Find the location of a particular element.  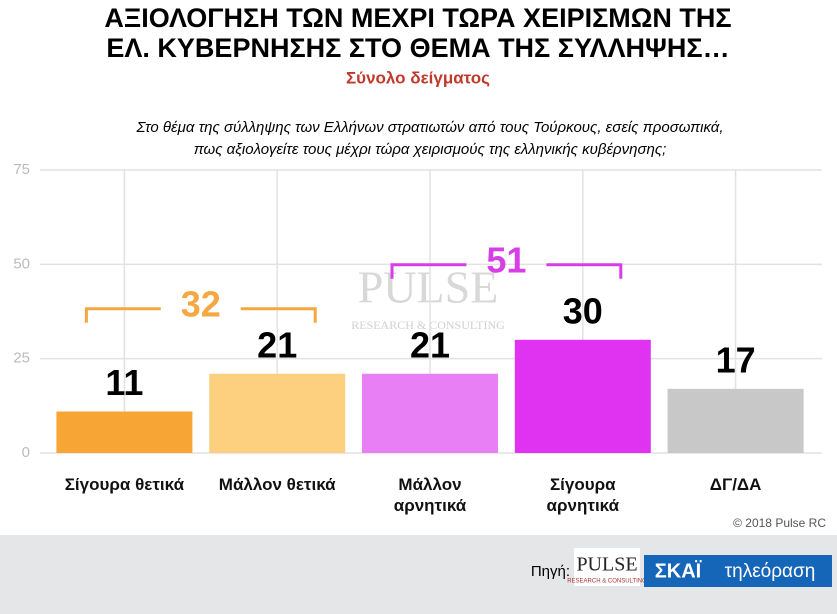

watermark: PULSE is located at coordinates (428, 287).